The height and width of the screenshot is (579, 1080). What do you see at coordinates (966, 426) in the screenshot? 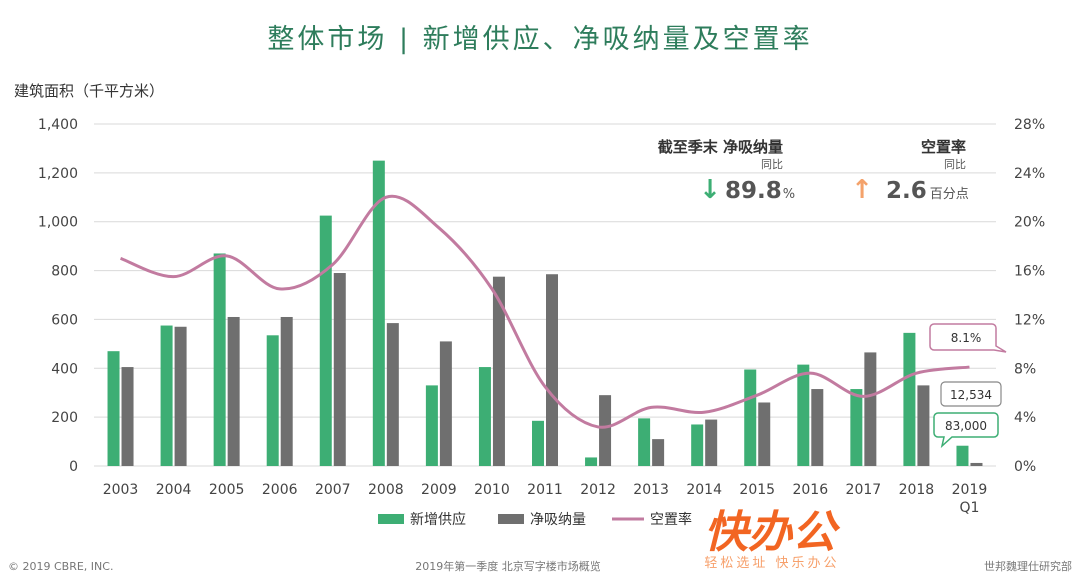
I see `supply-callout-text: 83,000` at bounding box center [966, 426].